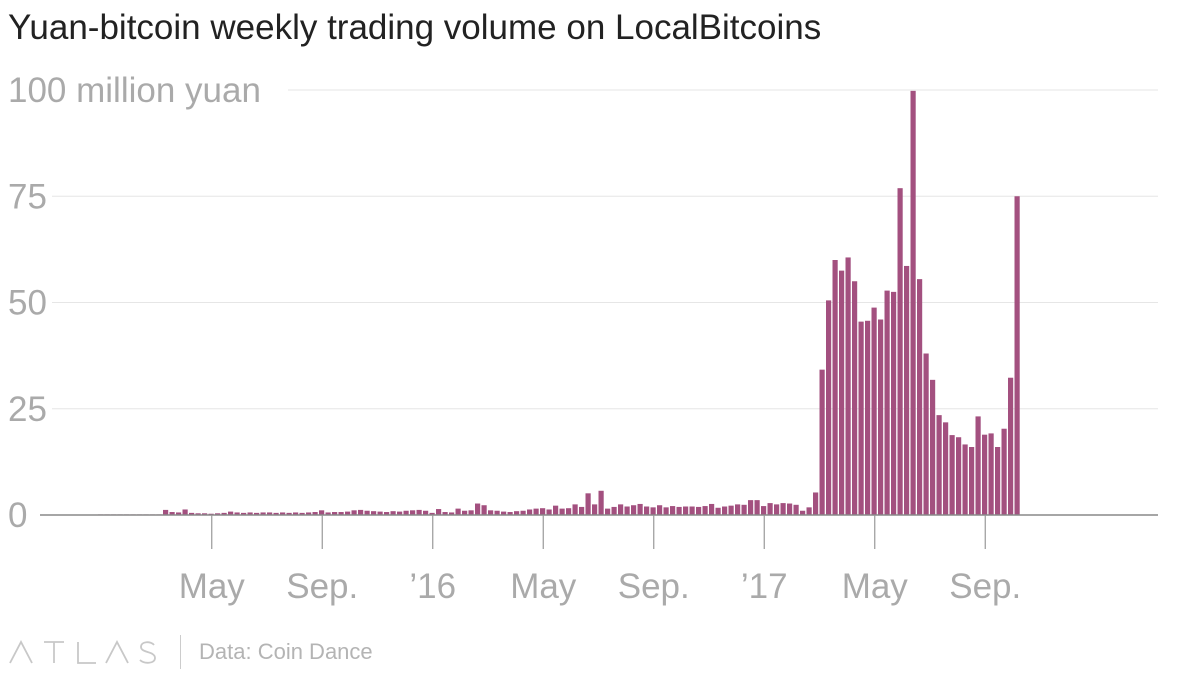  What do you see at coordinates (599, 560) in the screenshot?
I see `x-axis: May Sep. ’16 May Sep. ’17 May Sep.` at bounding box center [599, 560].